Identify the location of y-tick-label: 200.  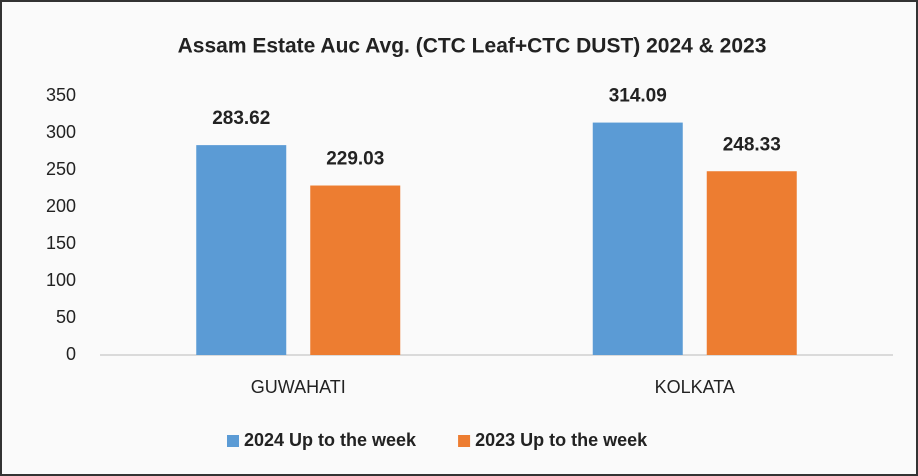
(61, 206).